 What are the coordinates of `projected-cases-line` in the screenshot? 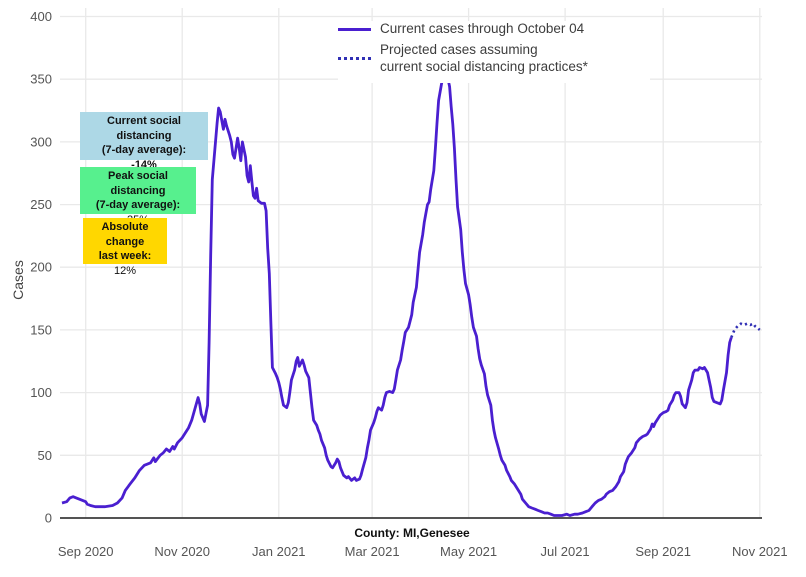 It's located at (745, 330).